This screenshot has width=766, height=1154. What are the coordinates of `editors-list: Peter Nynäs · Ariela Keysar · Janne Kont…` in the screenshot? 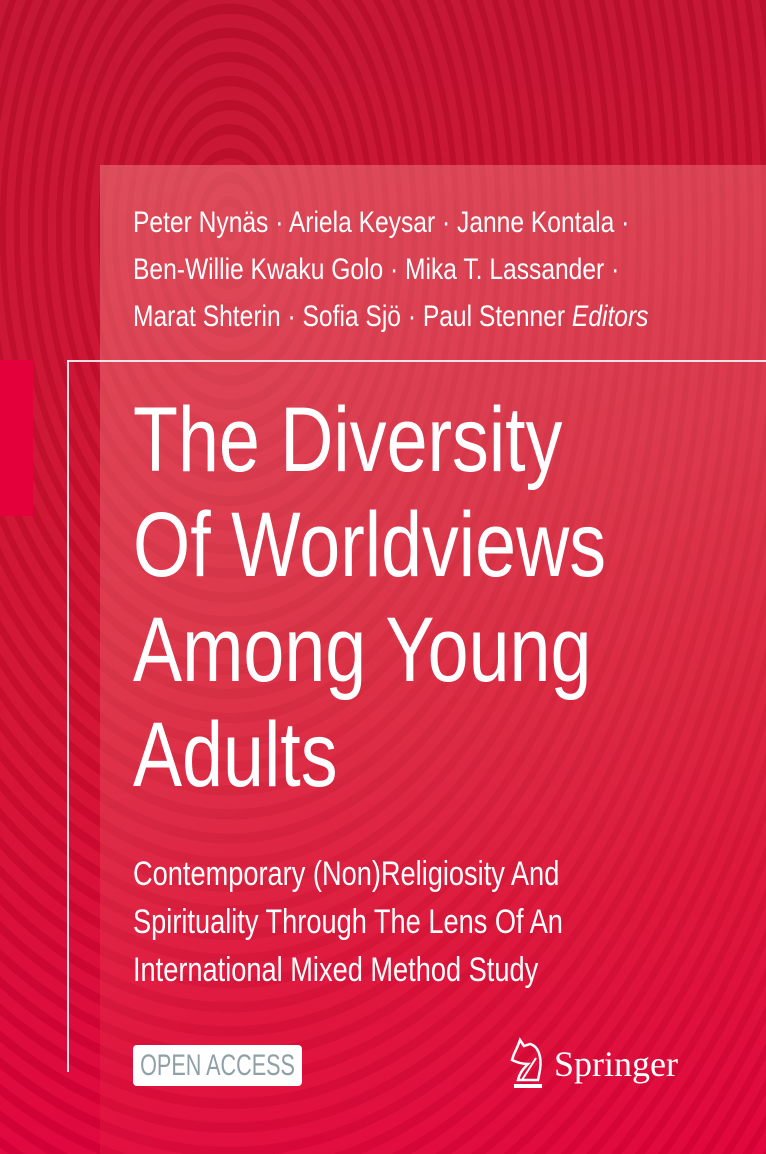 It's located at (390, 269).